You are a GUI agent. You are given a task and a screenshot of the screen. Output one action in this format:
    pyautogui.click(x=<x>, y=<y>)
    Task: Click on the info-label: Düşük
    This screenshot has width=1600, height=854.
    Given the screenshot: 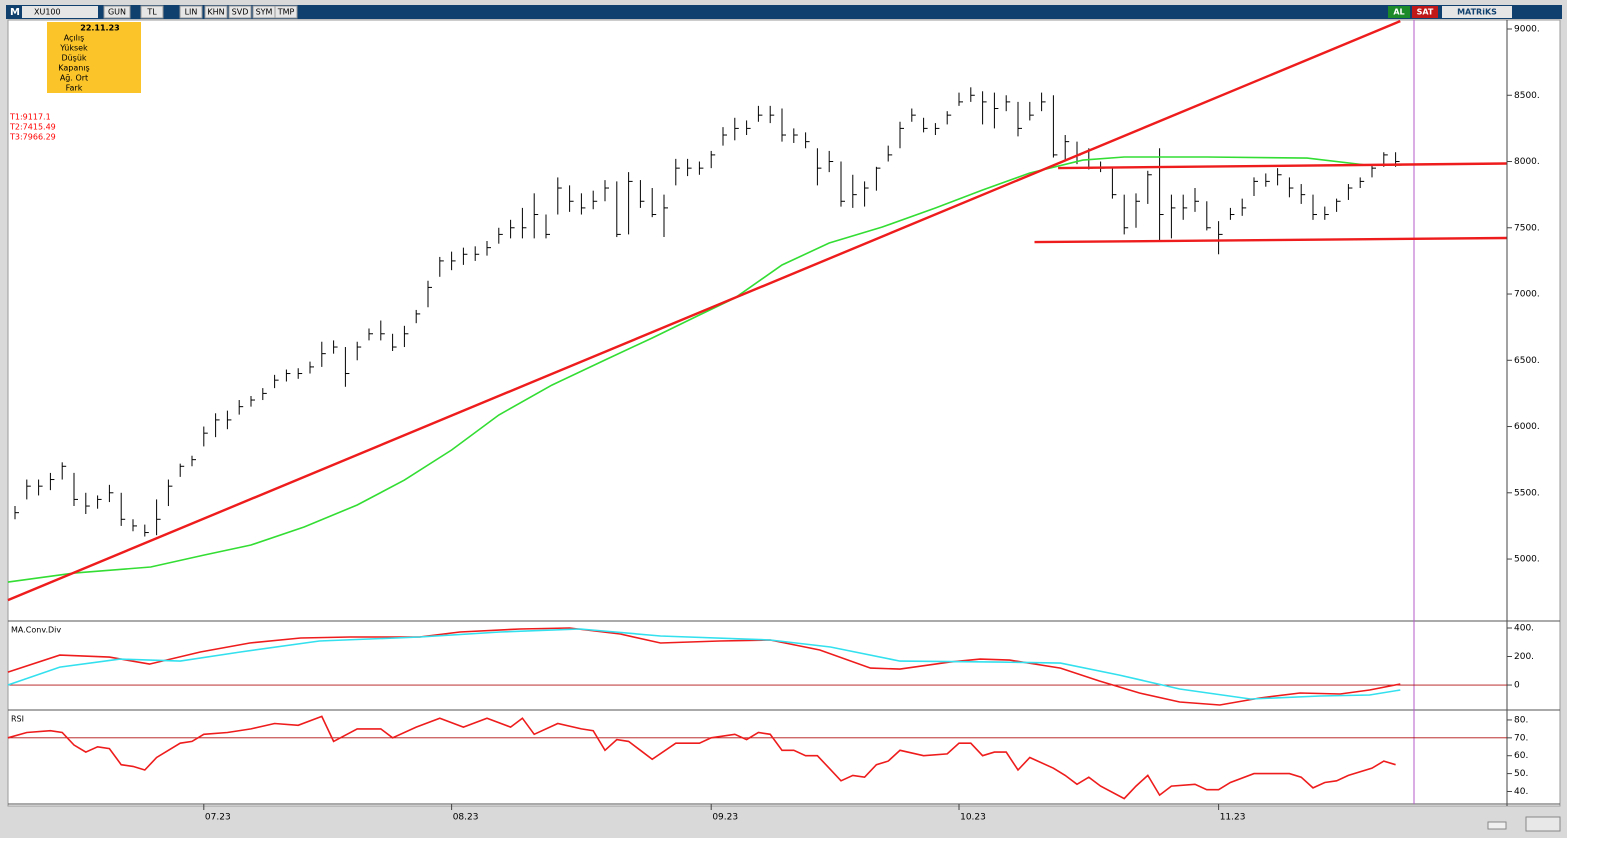 What is the action you would take?
    pyautogui.click(x=73, y=58)
    